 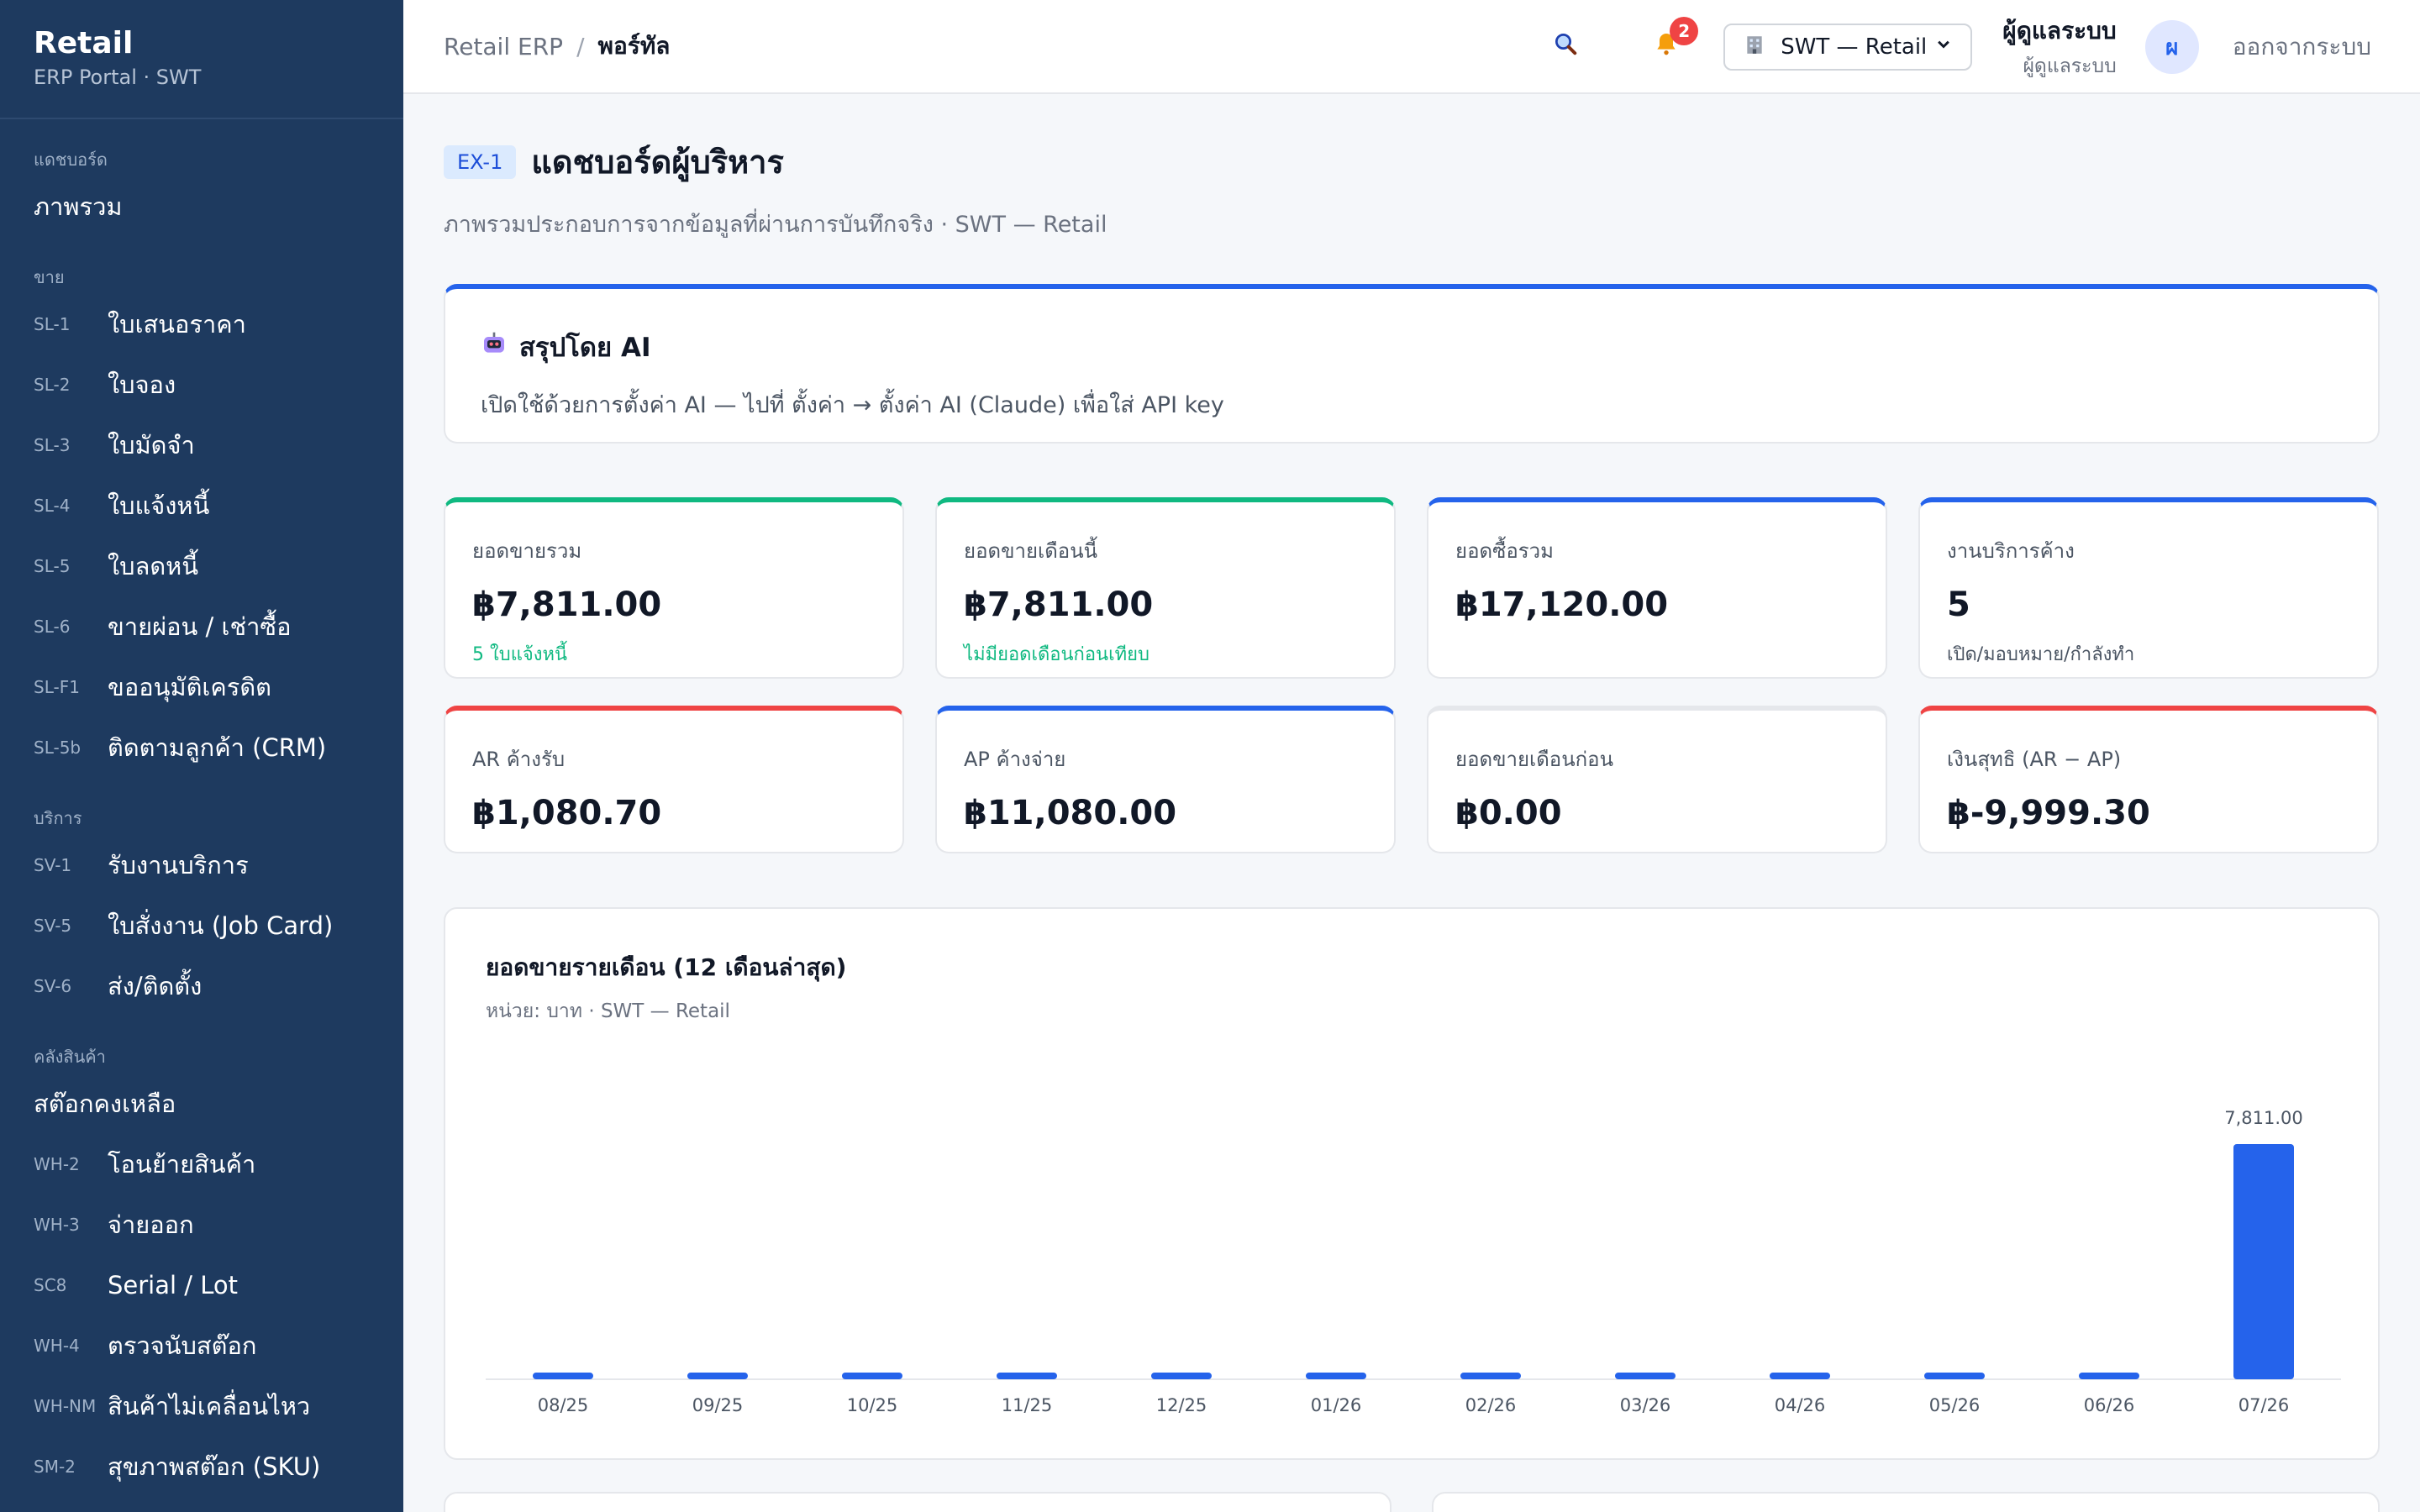 I want to click on sidebar-item-label: Serial / Lot, so click(x=173, y=1285).